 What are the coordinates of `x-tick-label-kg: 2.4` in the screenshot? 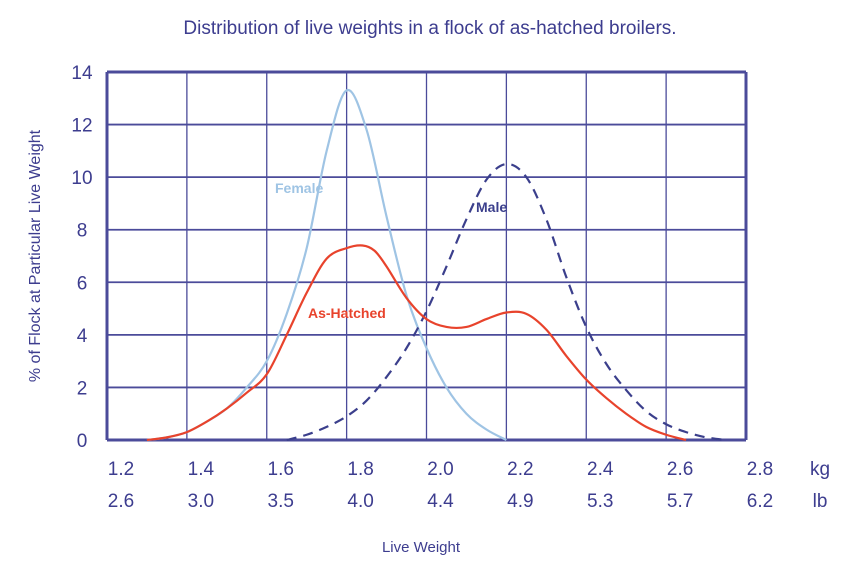 It's located at (600, 469).